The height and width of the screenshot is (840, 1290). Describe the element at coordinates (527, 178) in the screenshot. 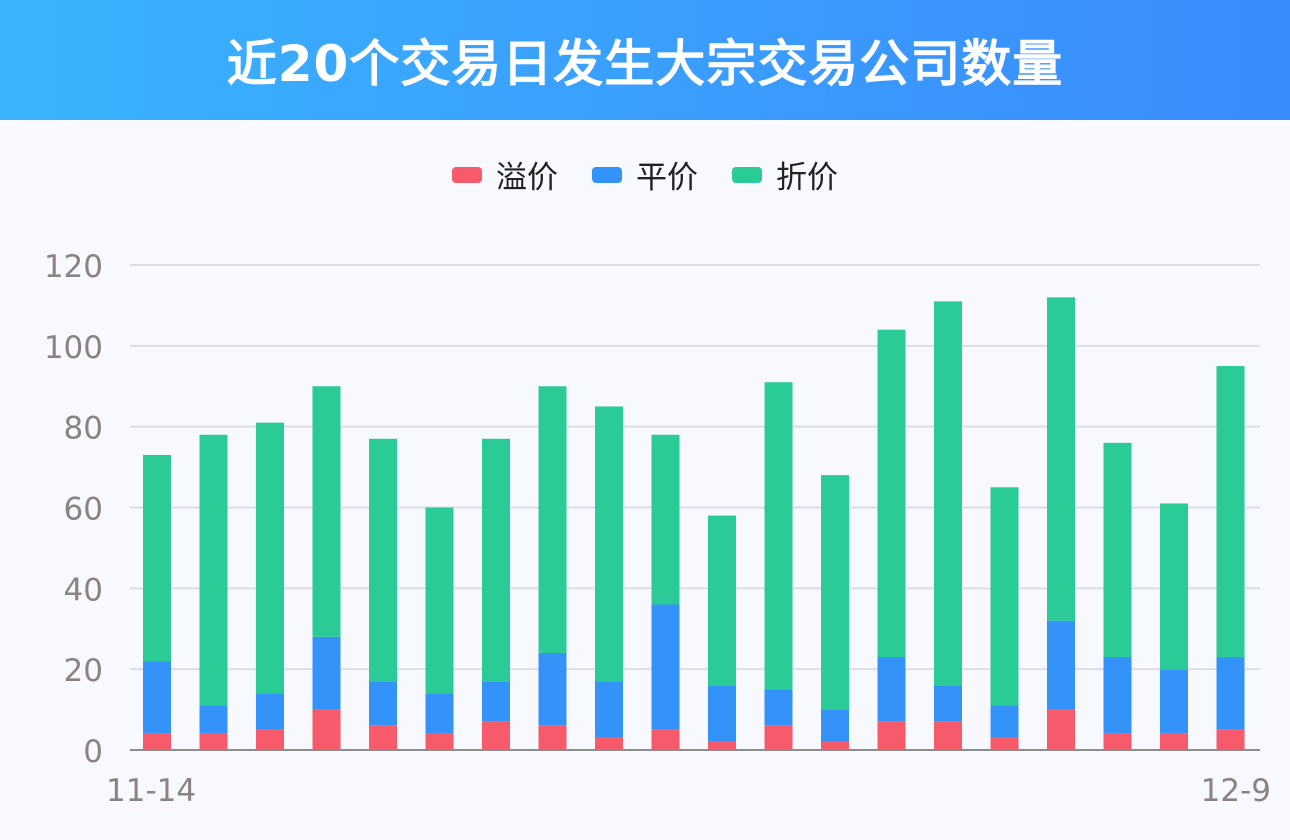

I see `legend-label-premium: 溢价` at that location.